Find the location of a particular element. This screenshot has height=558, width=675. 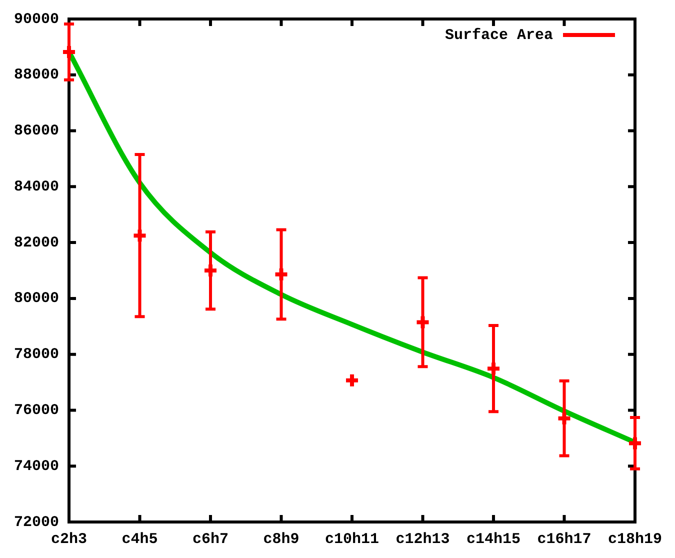

x-tick-label: c10h11 is located at coordinates (352, 539).